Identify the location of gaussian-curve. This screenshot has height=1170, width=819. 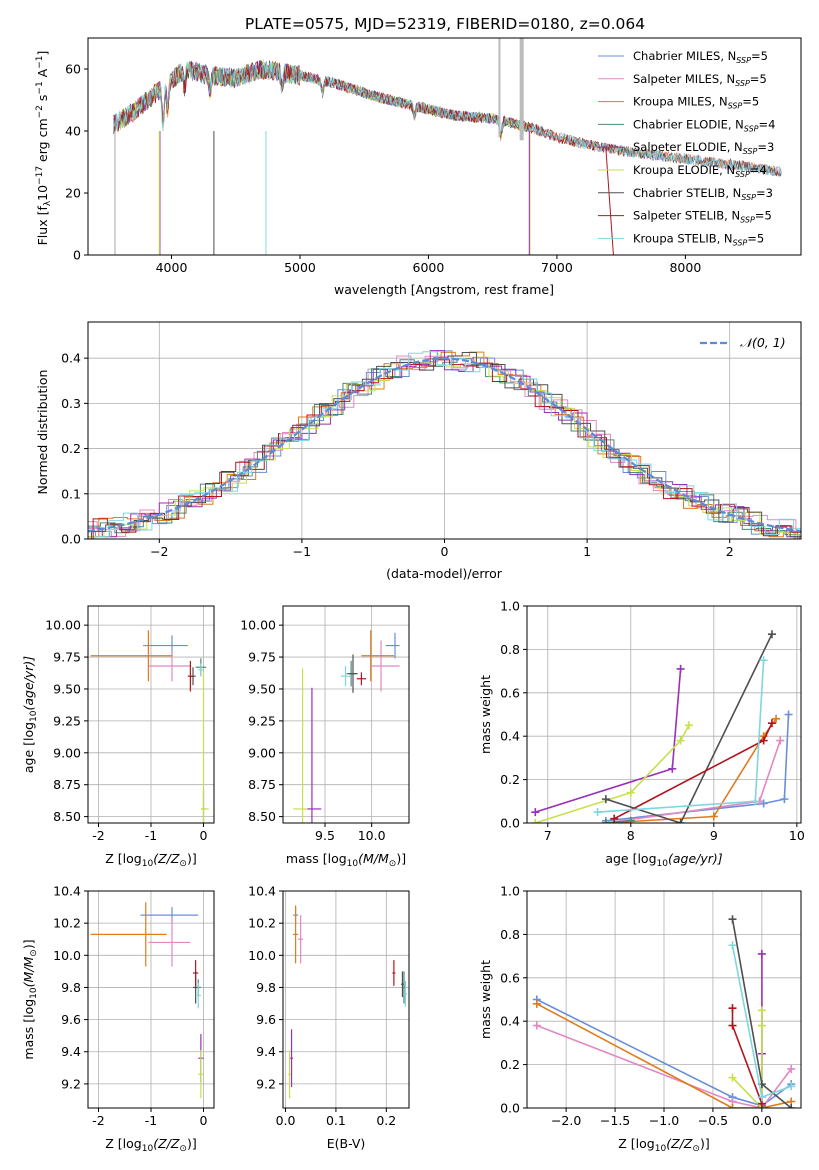
(444, 445).